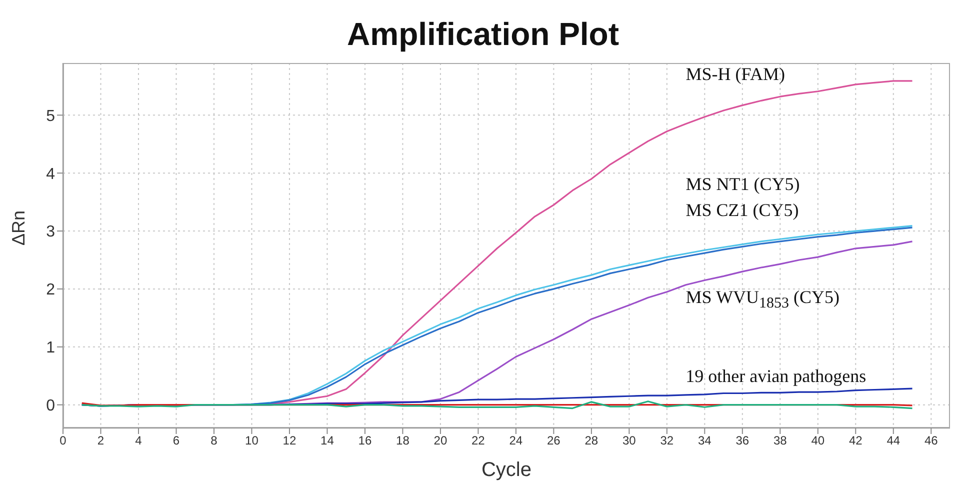 This screenshot has height=490, width=965. What do you see at coordinates (735, 74) in the screenshot?
I see `series-label: MS-H (FAM)` at bounding box center [735, 74].